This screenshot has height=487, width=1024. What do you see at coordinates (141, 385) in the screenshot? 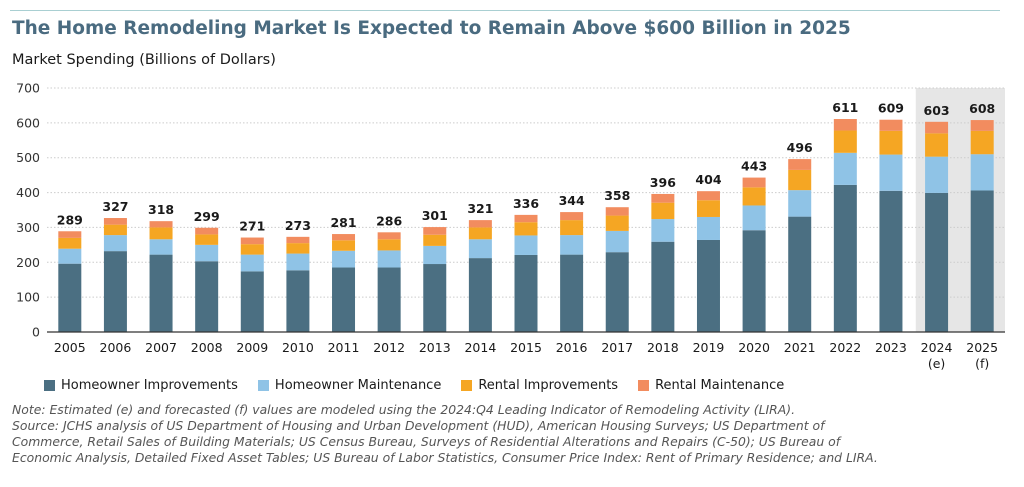
I see `legend-item: Homeowner Improvements` at bounding box center [141, 385].